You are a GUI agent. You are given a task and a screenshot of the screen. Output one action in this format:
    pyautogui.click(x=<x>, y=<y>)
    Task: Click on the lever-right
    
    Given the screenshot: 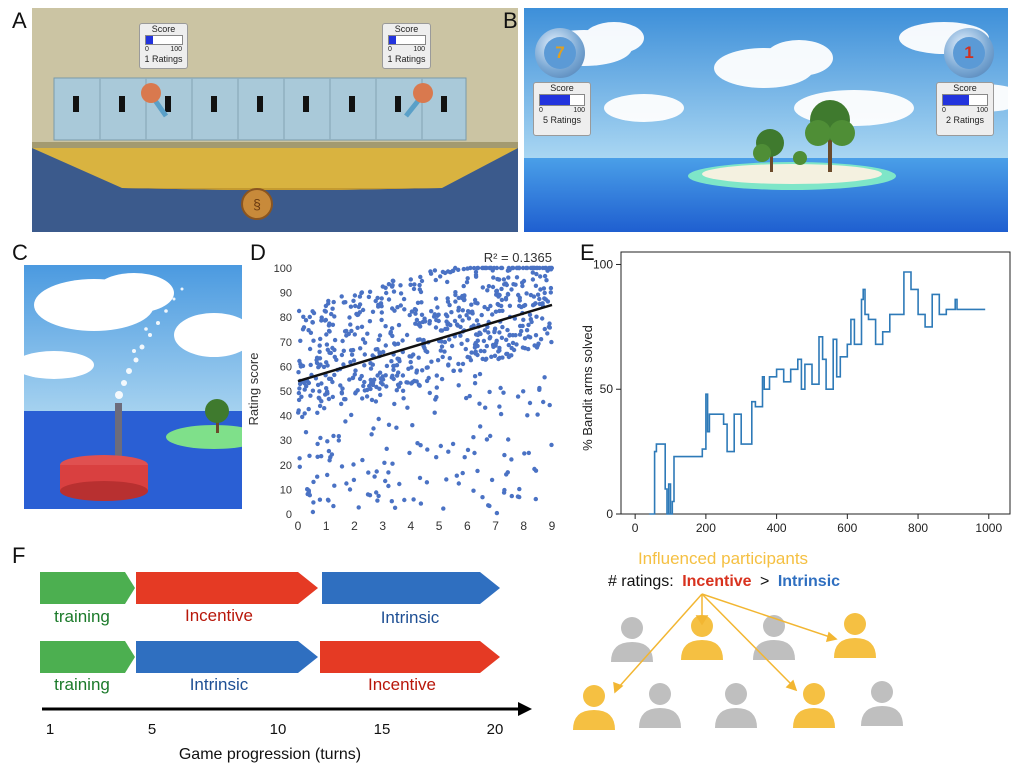 What is the action you would take?
    pyautogui.click(x=418, y=100)
    